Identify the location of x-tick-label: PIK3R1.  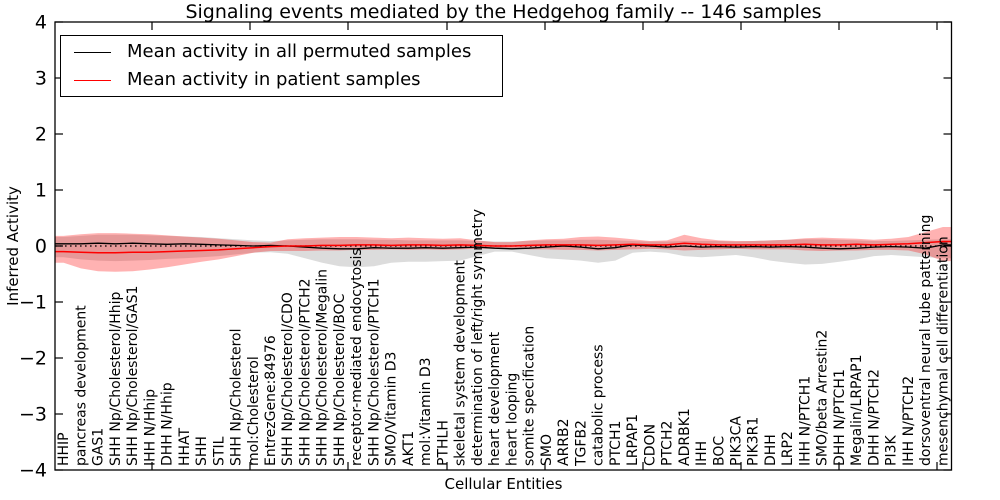
(754, 441).